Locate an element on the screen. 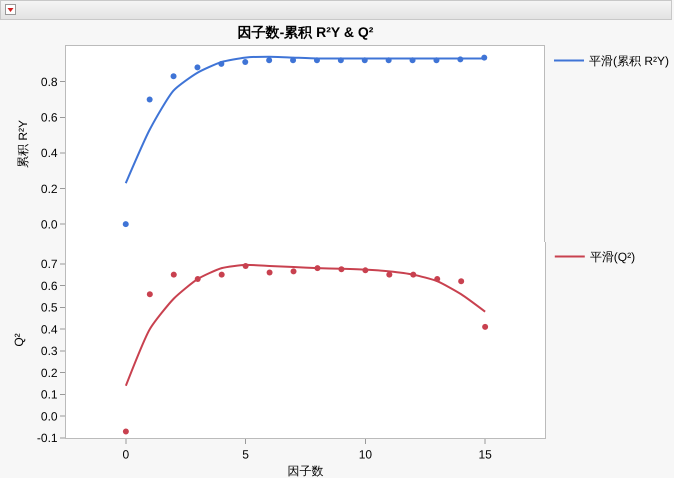  y-tick-label: 0.7 is located at coordinates (49, 263).